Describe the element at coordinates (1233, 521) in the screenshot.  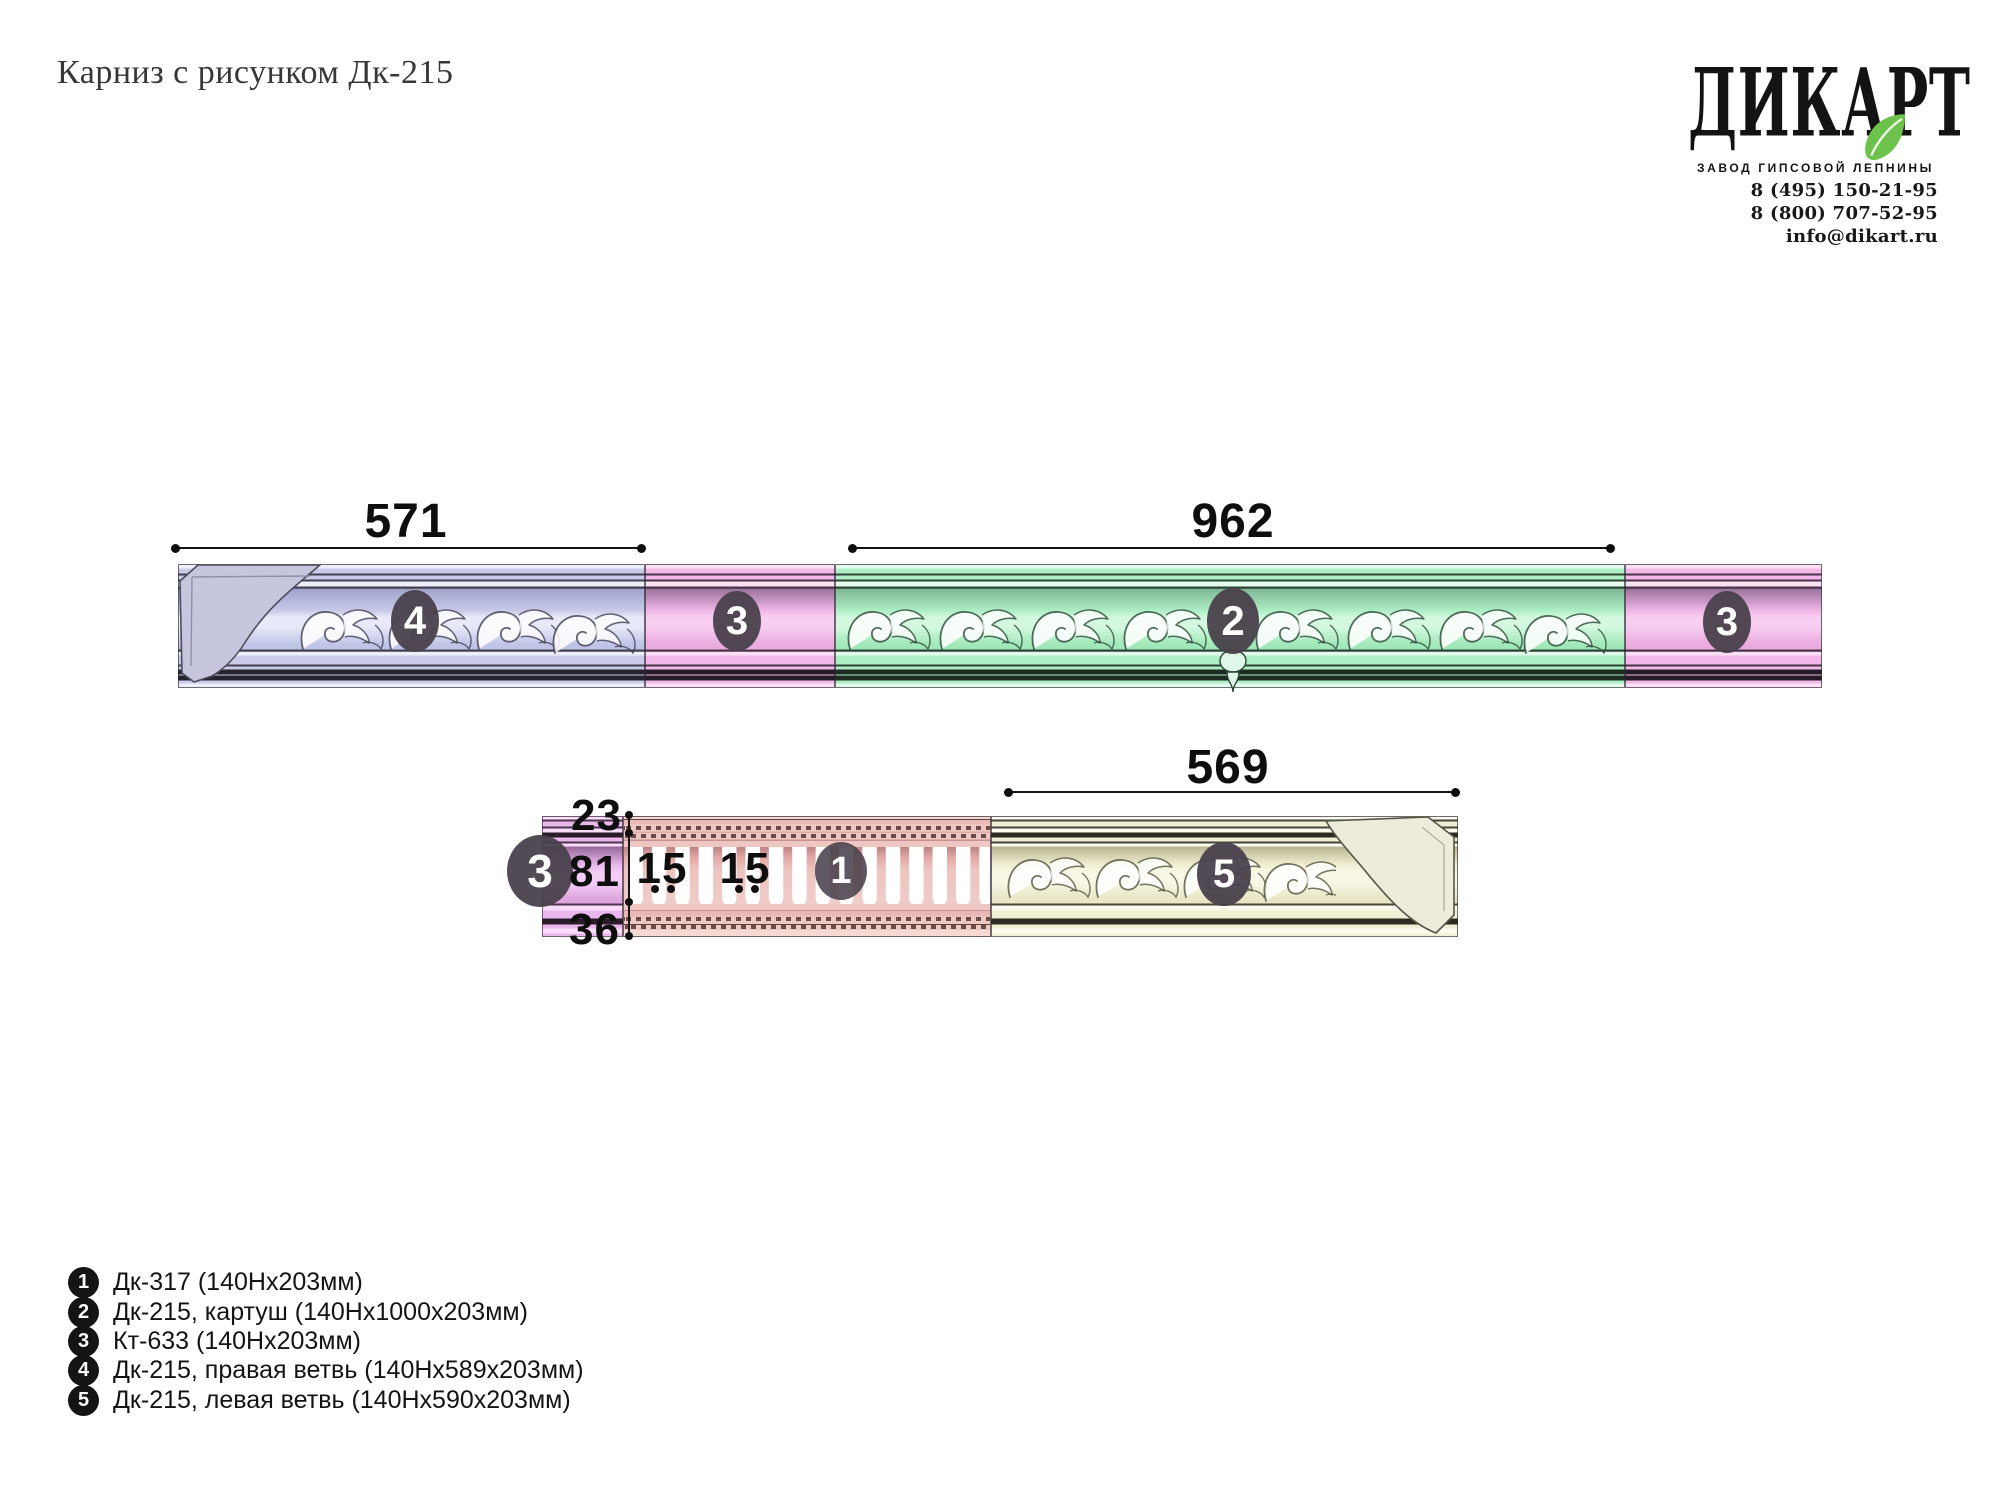
I see `dimension-962: 962` at that location.